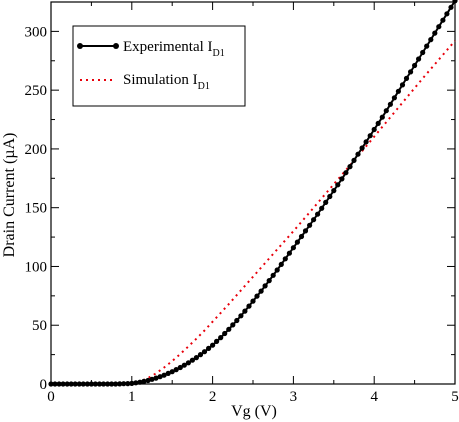 Image resolution: width=459 pixels, height=422 pixels. I want to click on y-tick-label: 150, so click(36, 209).